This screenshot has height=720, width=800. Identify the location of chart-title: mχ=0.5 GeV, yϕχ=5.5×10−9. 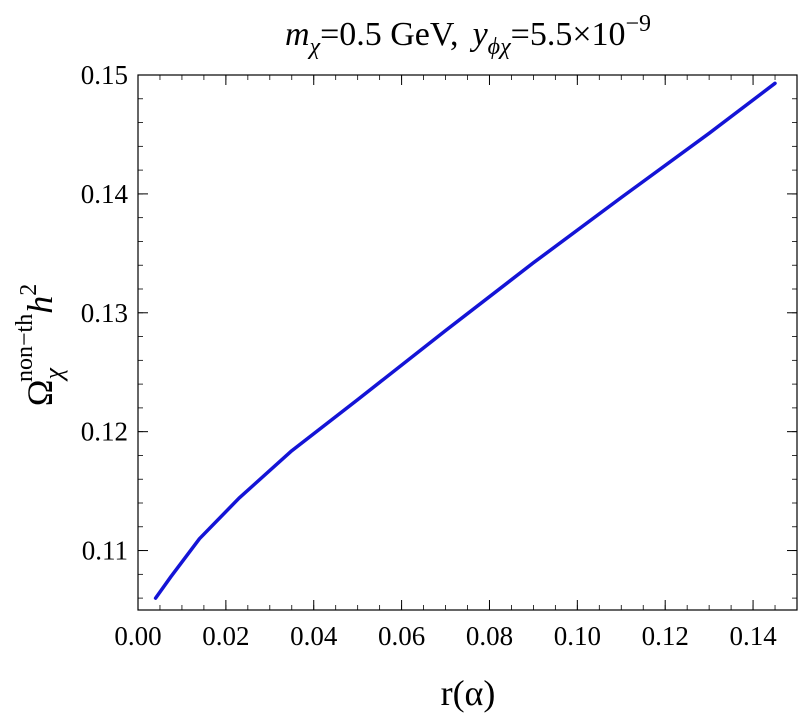
(468, 35).